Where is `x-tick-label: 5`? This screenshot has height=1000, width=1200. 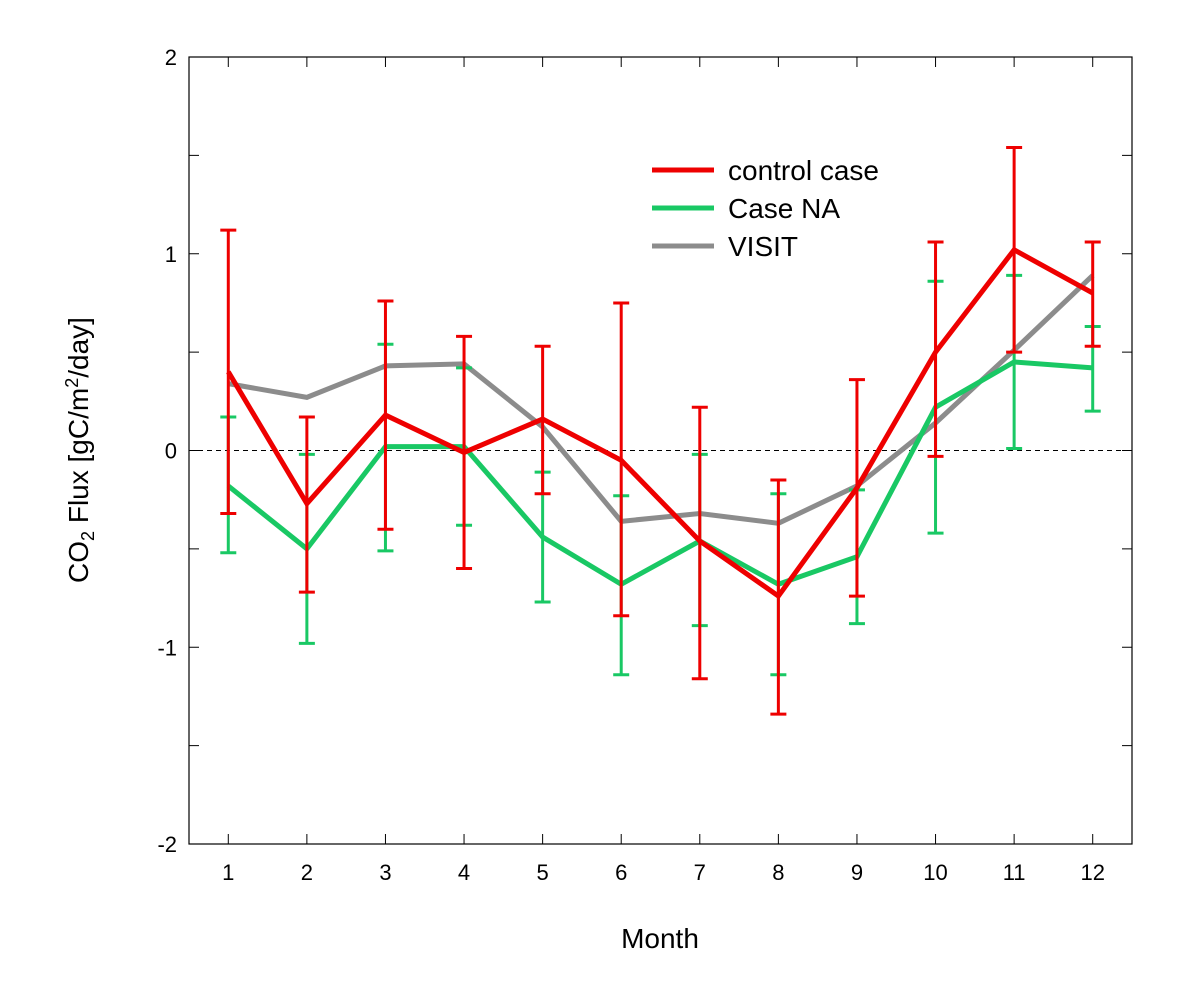
x-tick-label: 5 is located at coordinates (543, 872).